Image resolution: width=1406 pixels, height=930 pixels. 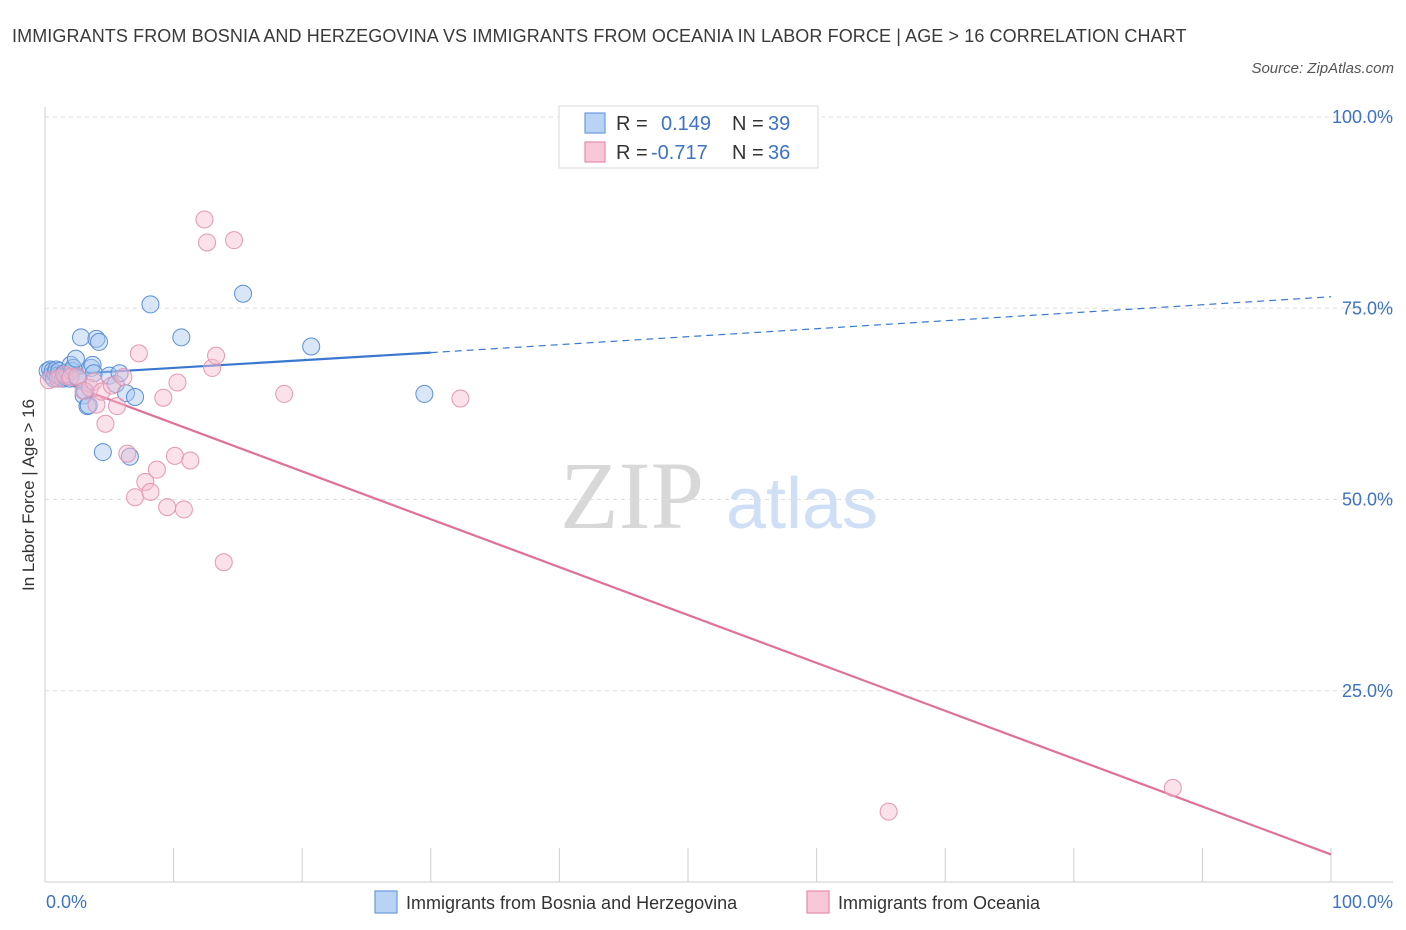 I want to click on stats-n-value-blue: 39, so click(x=779, y=124).